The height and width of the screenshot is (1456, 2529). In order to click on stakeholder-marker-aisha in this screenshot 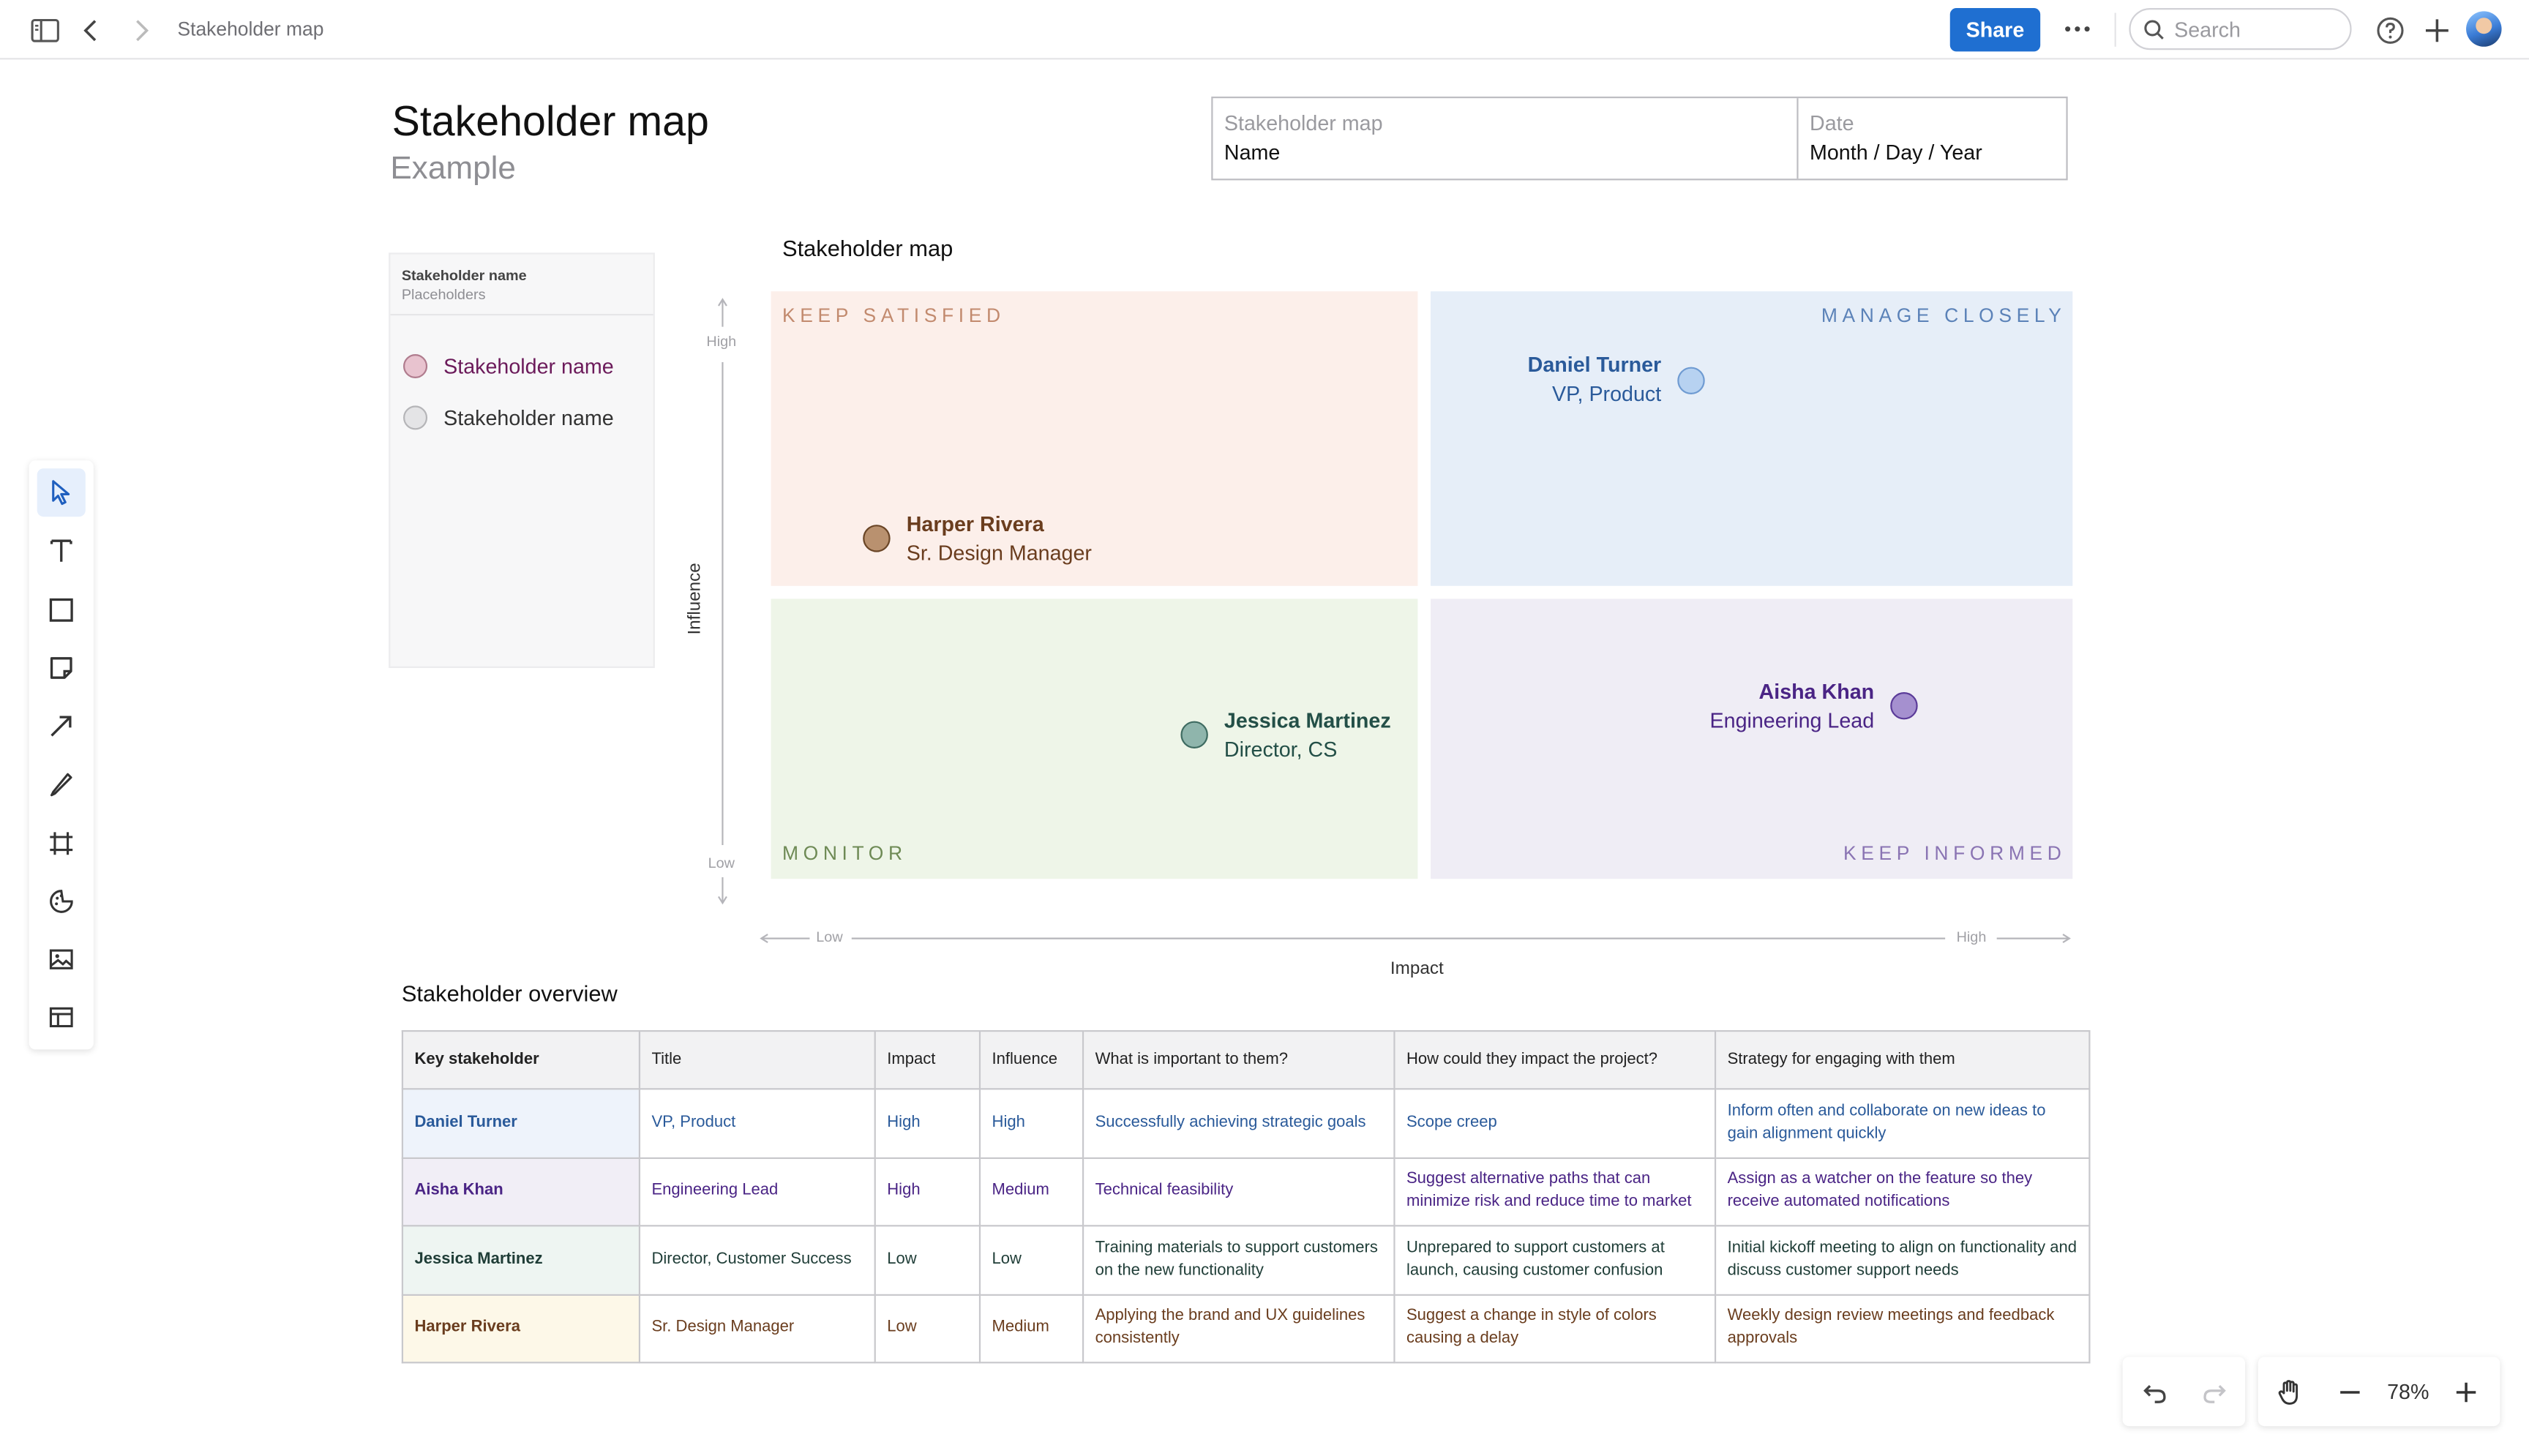, I will do `click(1904, 706)`.